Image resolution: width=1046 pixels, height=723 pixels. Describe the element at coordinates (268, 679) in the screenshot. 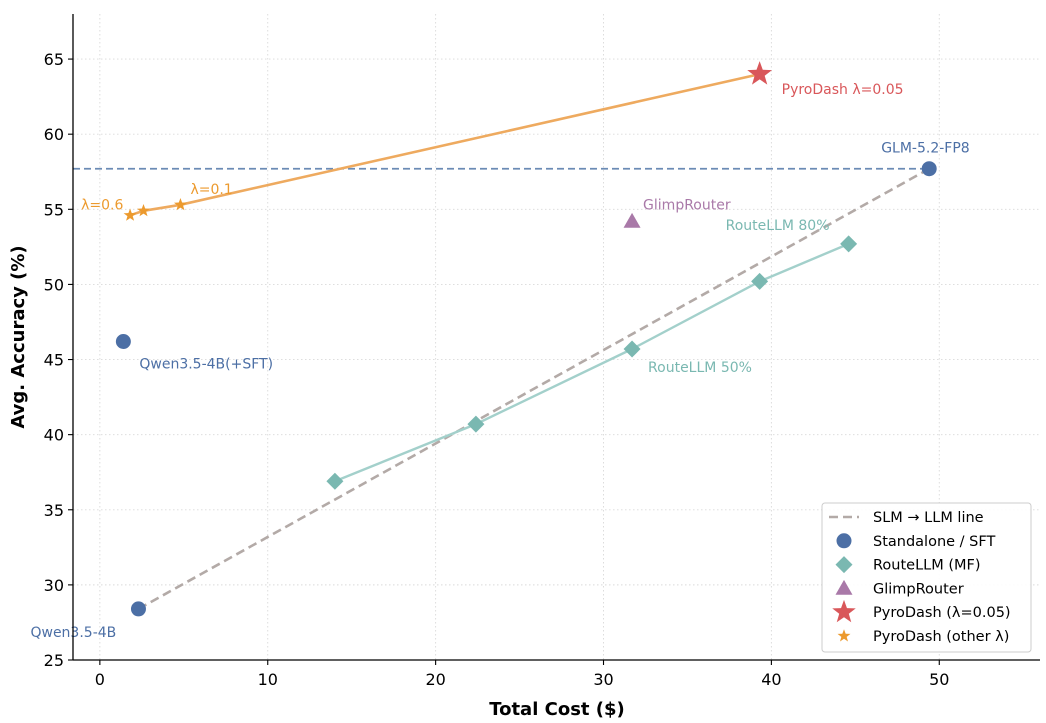

I see `x-tick-label: 10` at that location.